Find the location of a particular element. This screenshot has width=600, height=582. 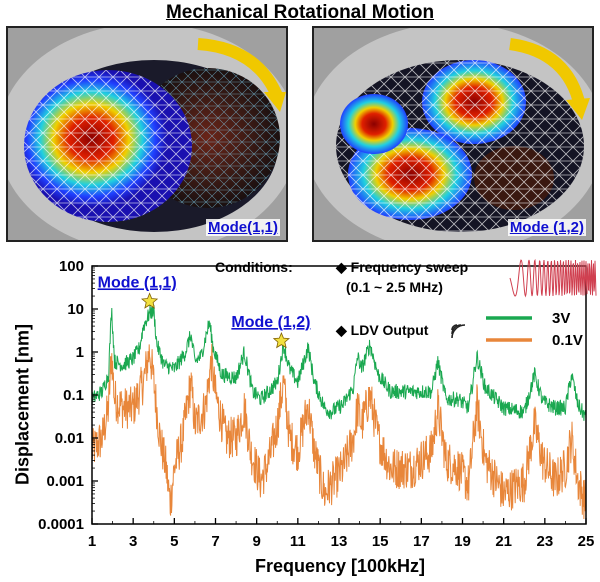

x-tick-label: 23 is located at coordinates (544, 541).